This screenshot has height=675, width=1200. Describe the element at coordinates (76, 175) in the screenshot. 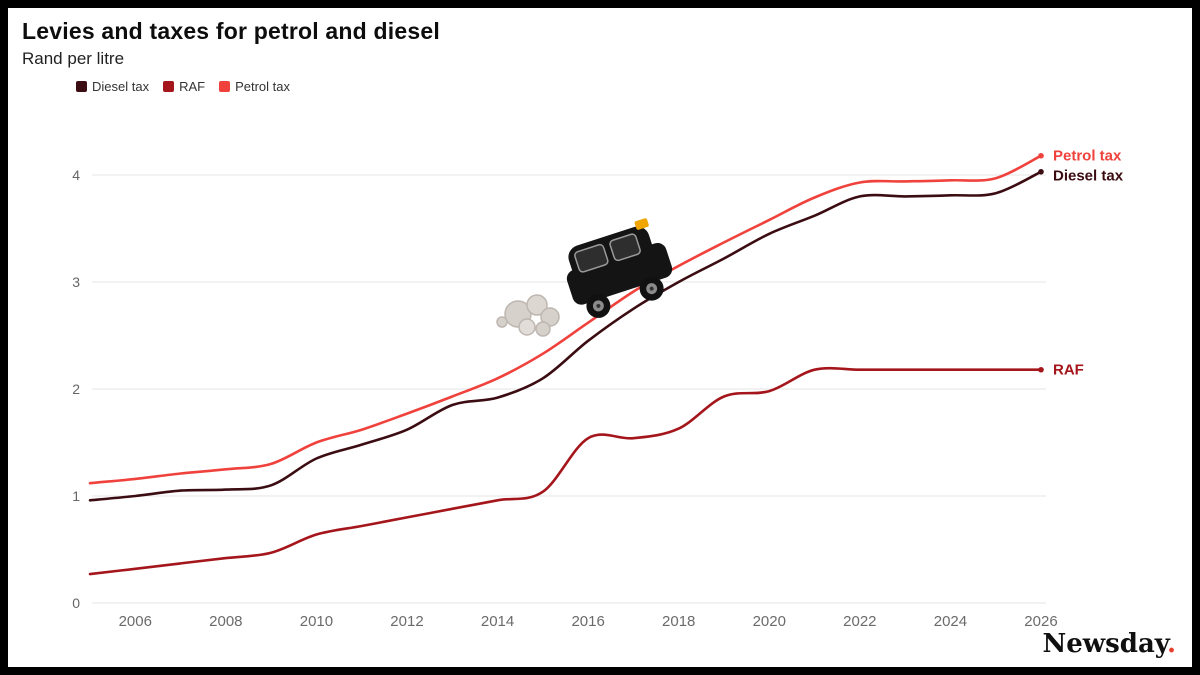

I see `y-tick-label: 4` at that location.